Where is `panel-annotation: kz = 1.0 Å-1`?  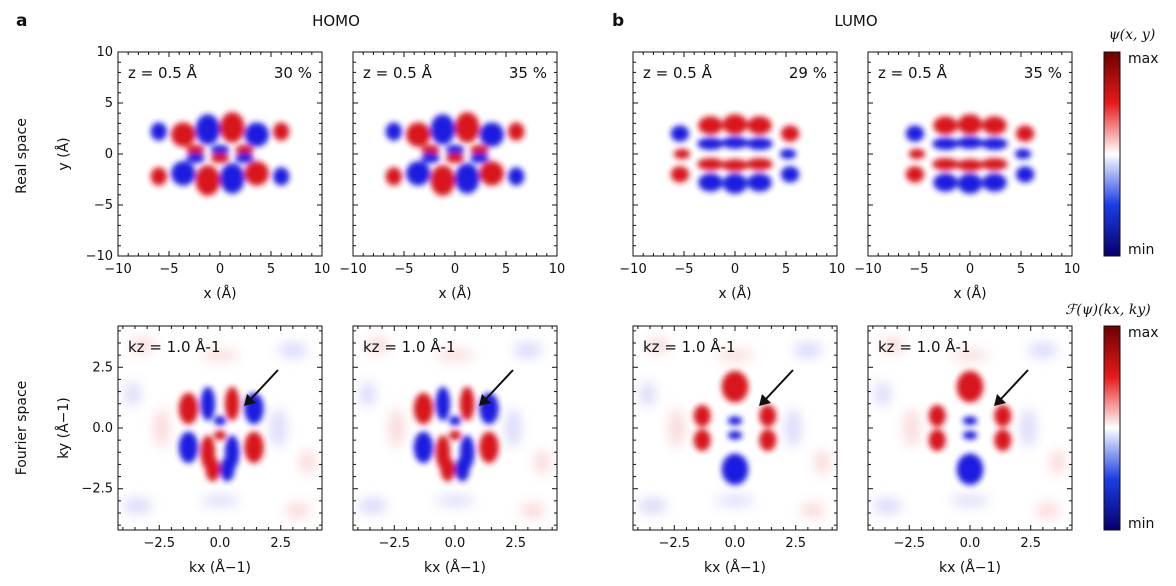 panel-annotation: kz = 1.0 Å-1 is located at coordinates (174, 346).